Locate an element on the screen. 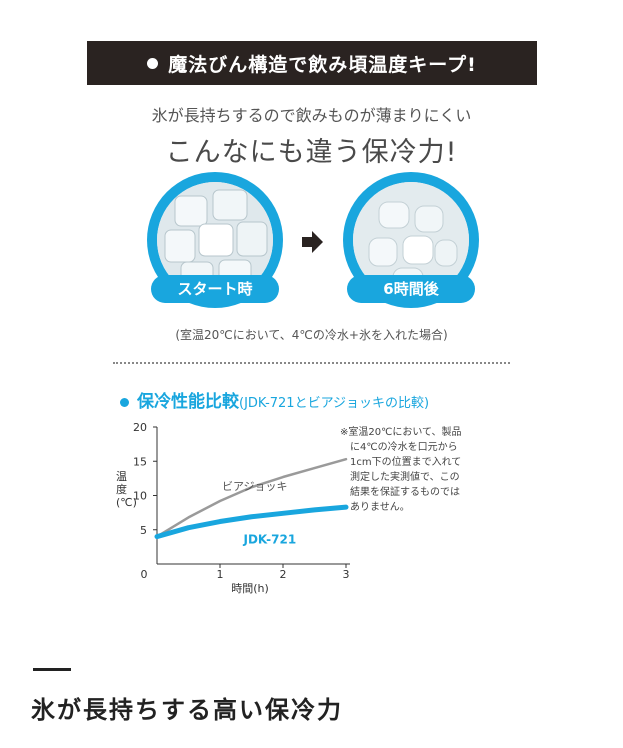  remark-line: 1cm下の位置まで入れて is located at coordinates (406, 462).